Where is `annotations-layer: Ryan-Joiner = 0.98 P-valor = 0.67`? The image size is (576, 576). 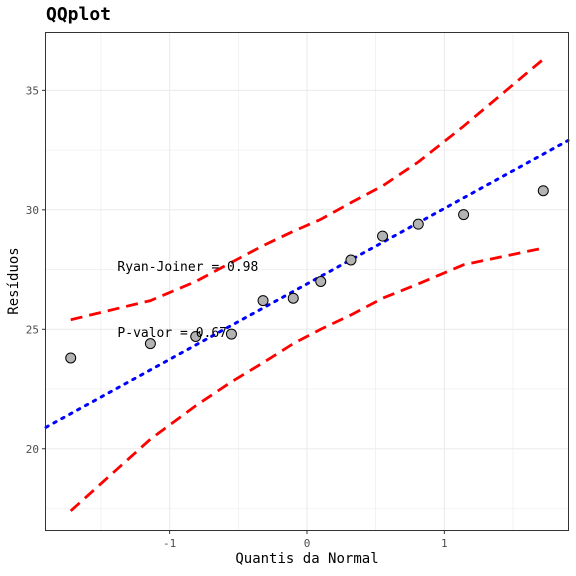
annotations-layer: Ryan-Joiner = 0.98 P-valor = 0.67 is located at coordinates (187, 300).